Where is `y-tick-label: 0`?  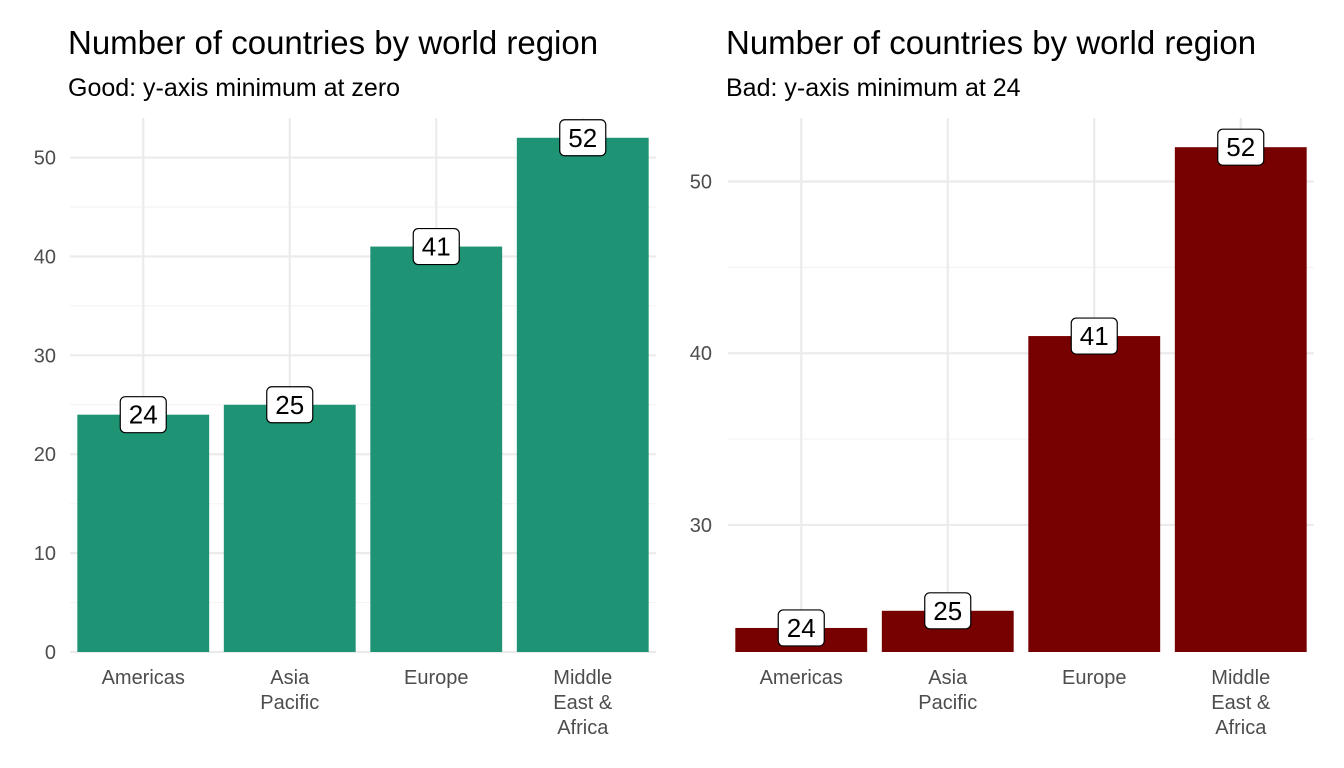 y-tick-label: 0 is located at coordinates (50, 653).